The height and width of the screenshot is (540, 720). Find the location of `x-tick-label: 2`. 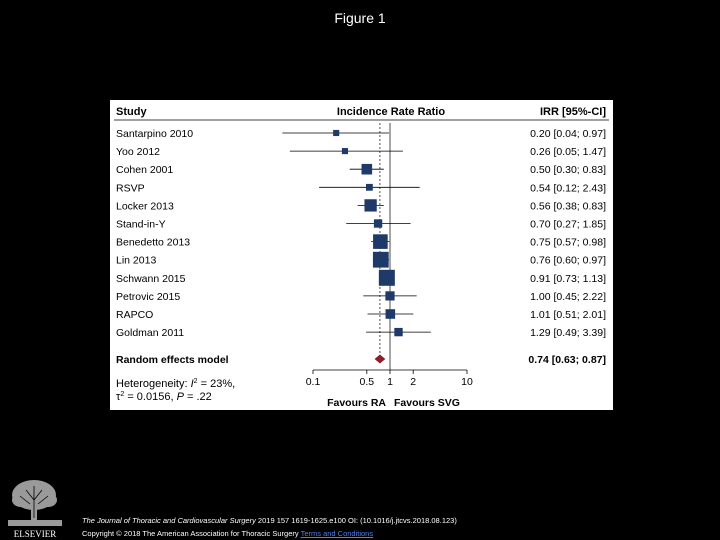

x-tick-label: 2 is located at coordinates (413, 382).